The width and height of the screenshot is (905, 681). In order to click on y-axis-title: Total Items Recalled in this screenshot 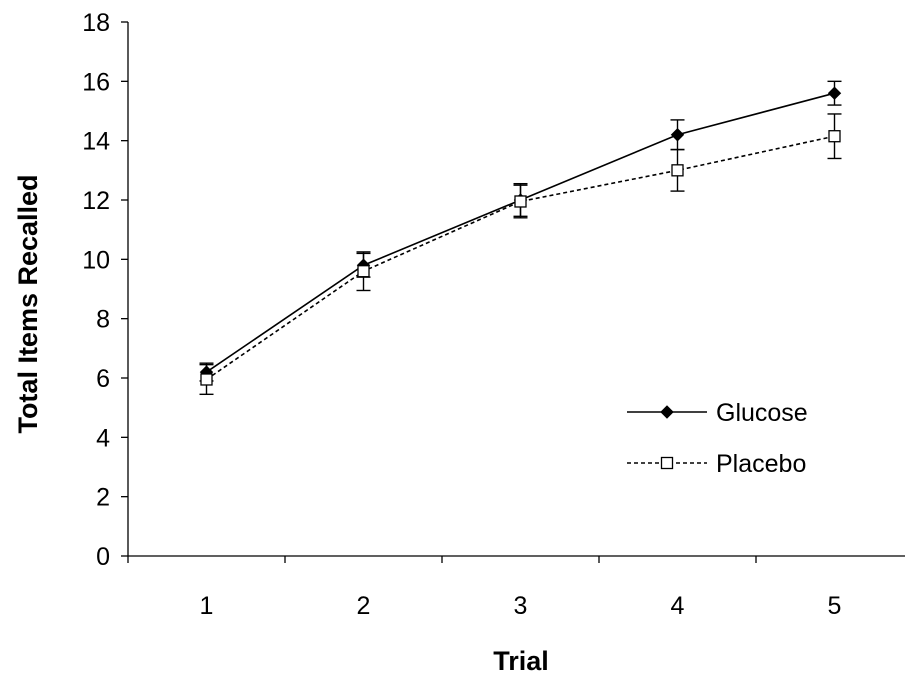, I will do `click(28, 303)`.